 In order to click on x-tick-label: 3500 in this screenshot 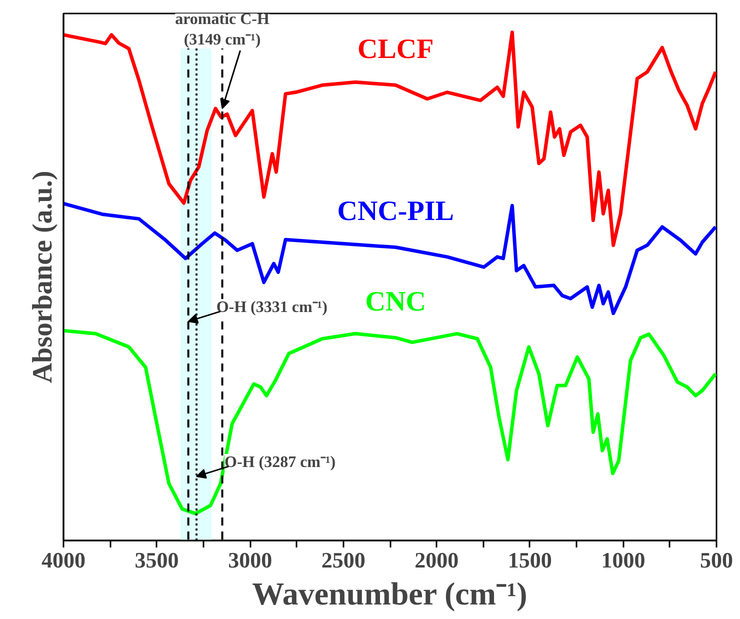, I will do `click(156, 560)`.